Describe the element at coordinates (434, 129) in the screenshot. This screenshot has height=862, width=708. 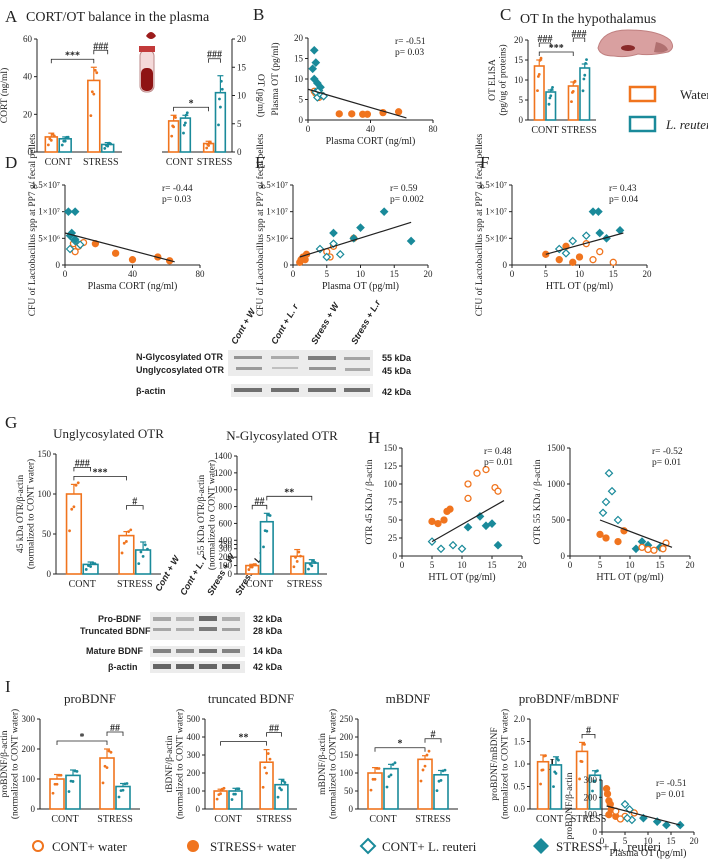
I see `x-tick-label: 80` at that location.